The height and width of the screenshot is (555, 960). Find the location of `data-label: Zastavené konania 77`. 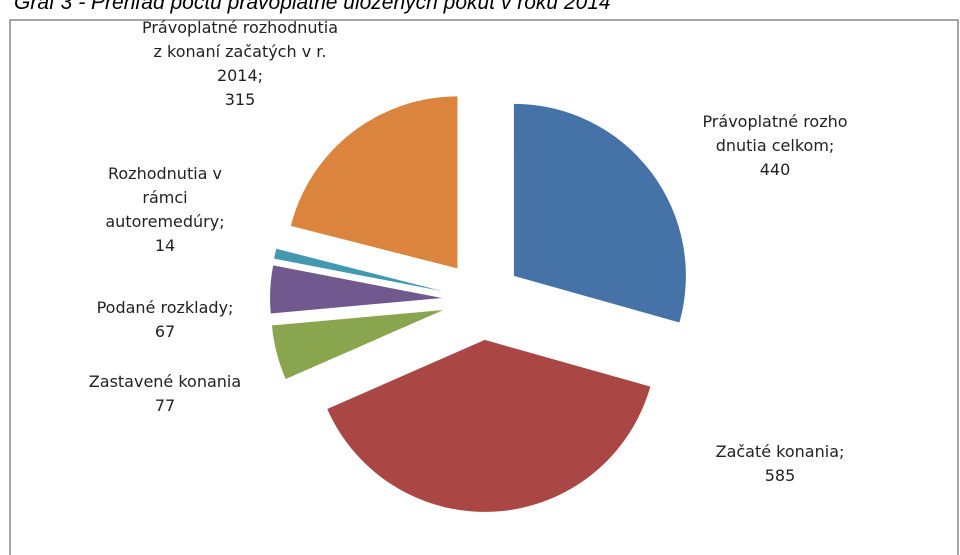

data-label: Zastavené konania 77 is located at coordinates (165, 394).